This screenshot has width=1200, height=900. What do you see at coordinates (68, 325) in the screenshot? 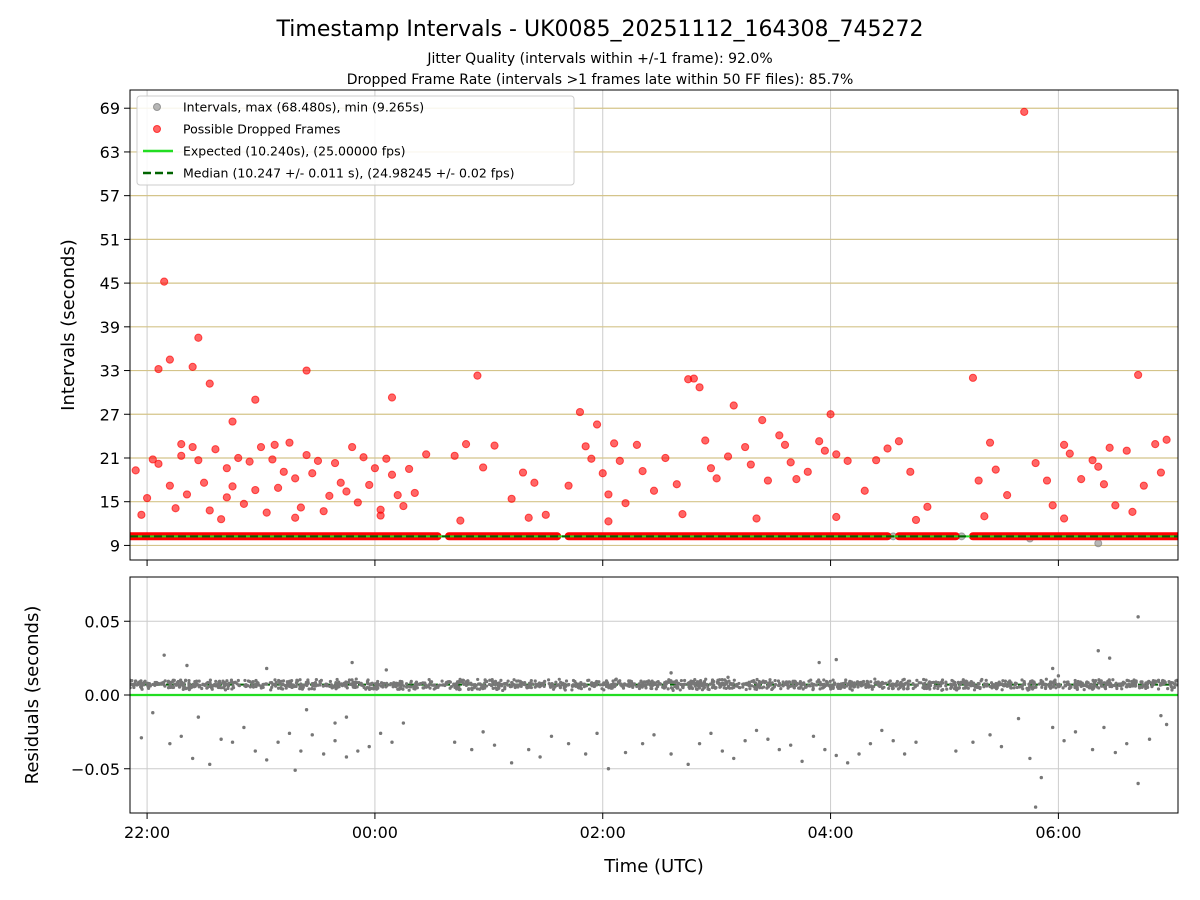
I see `intervals-y-axis-label: Intervals (seconds)` at bounding box center [68, 325].